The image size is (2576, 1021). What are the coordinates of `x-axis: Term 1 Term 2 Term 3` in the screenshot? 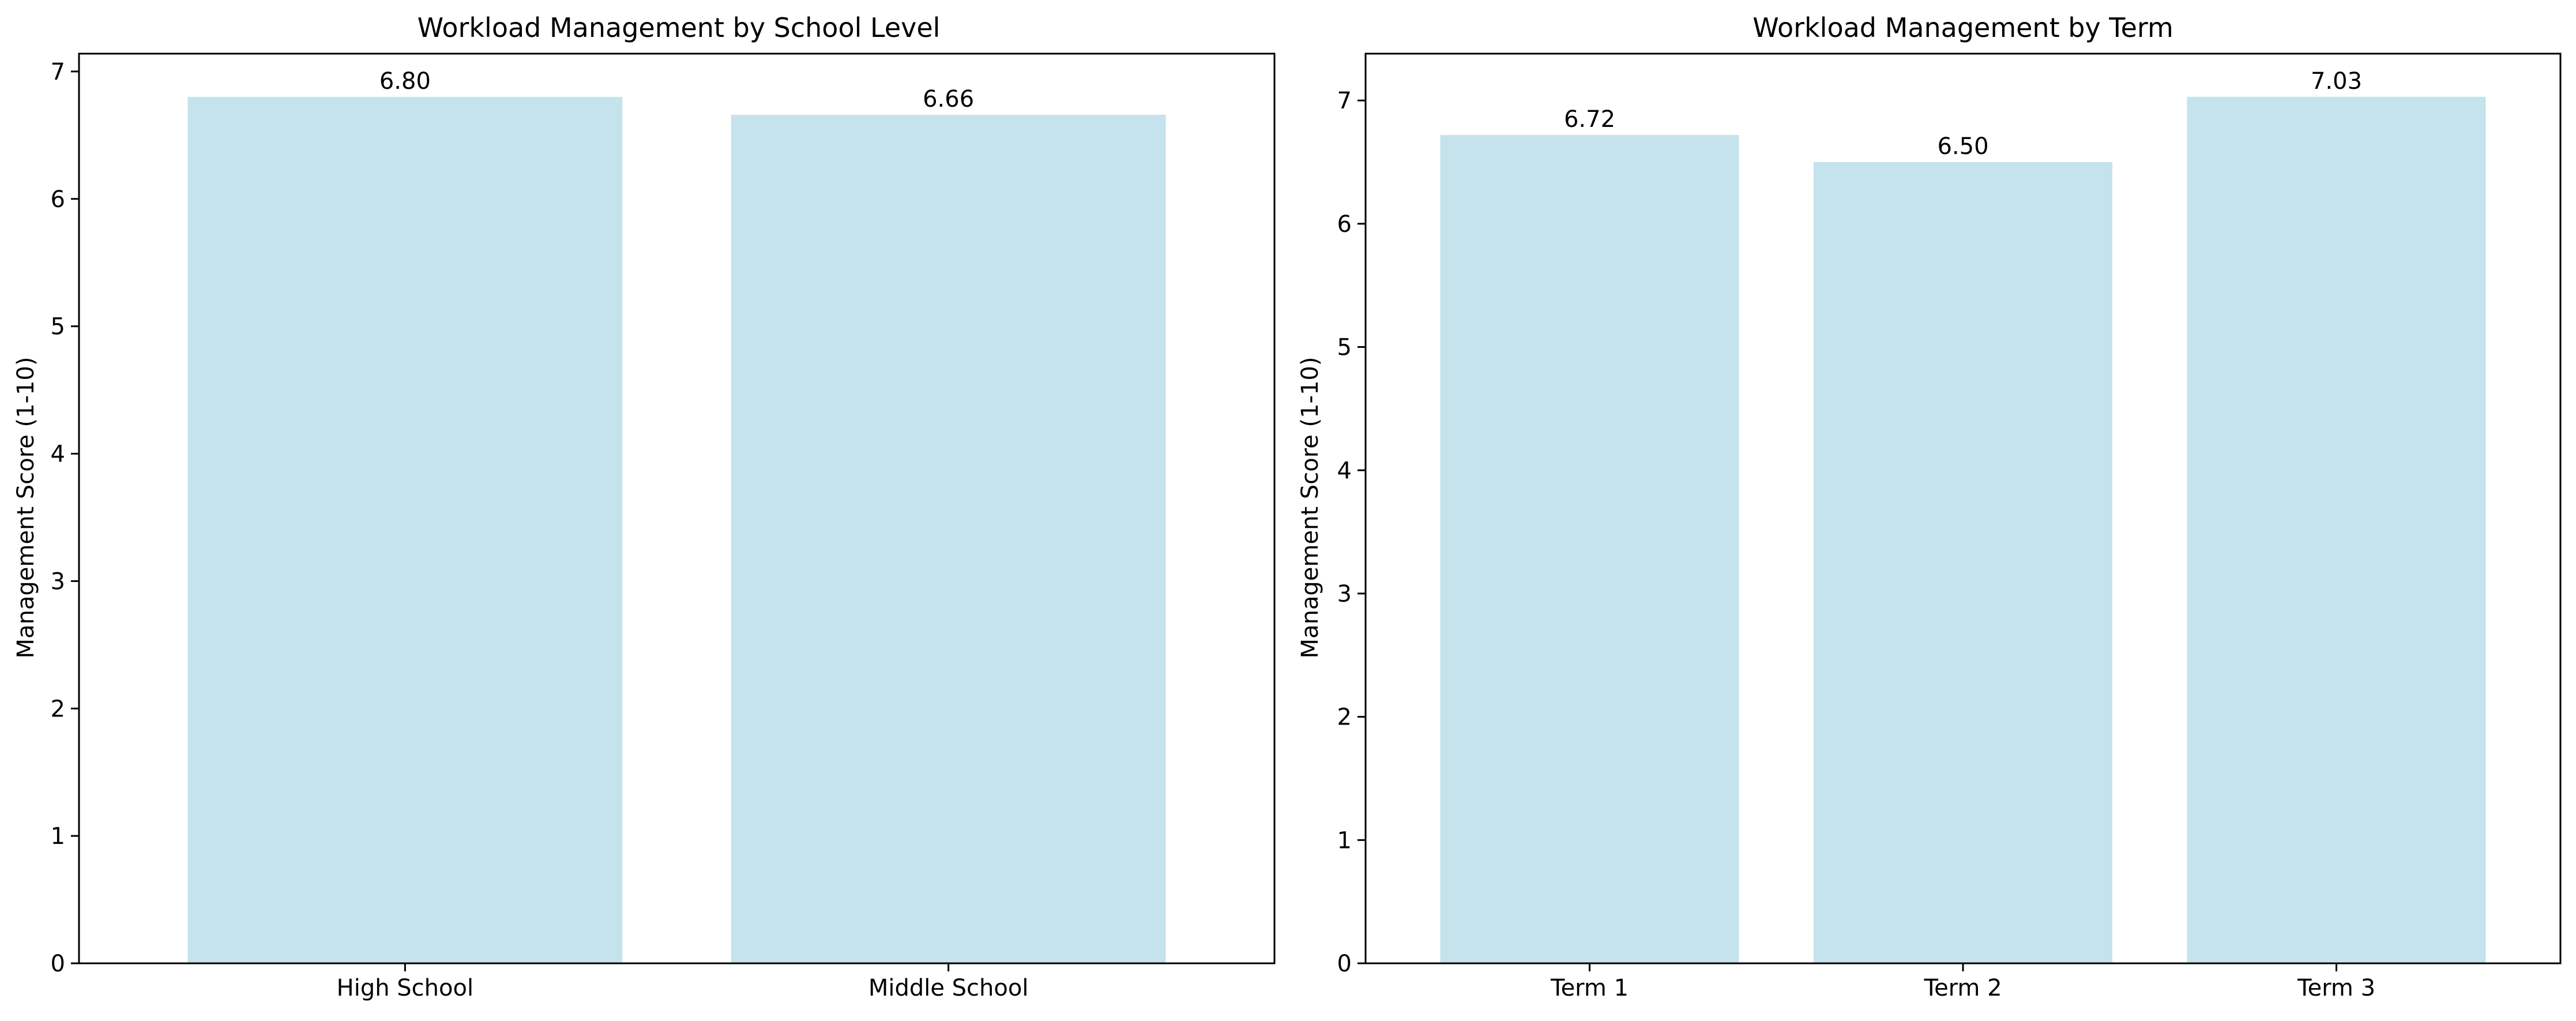 It's located at (1962, 982).